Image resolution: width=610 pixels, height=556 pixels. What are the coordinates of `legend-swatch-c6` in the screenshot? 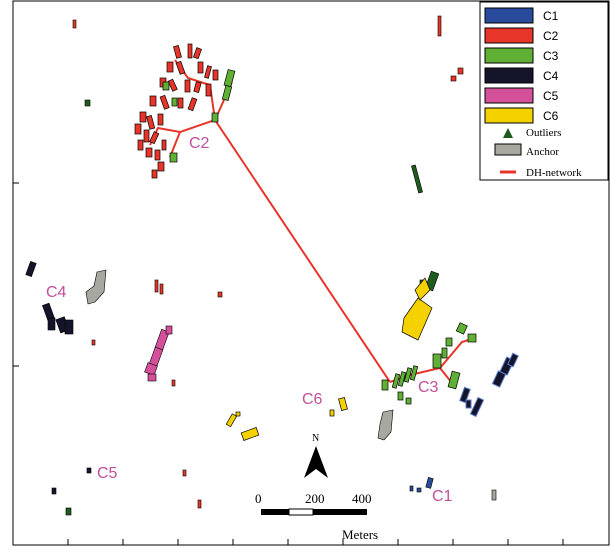 It's located at (509, 115).